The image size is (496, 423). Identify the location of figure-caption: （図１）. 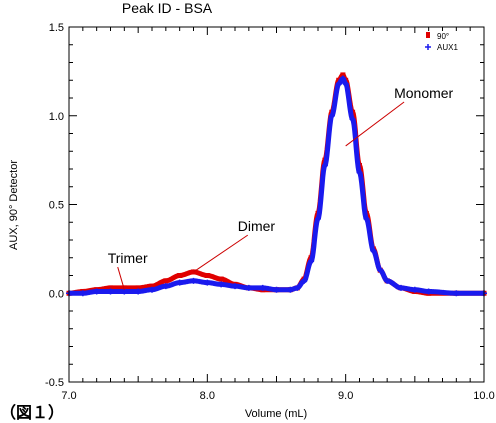
(32, 412).